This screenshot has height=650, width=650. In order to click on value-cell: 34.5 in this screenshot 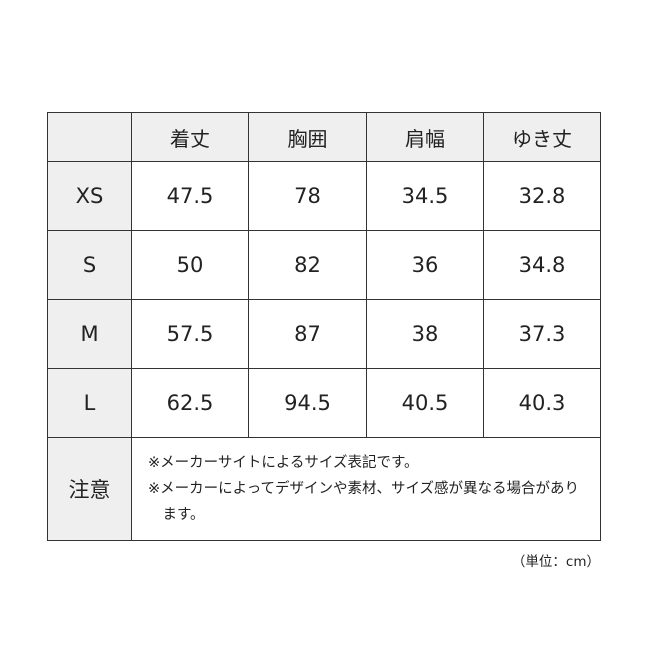, I will do `click(425, 196)`.